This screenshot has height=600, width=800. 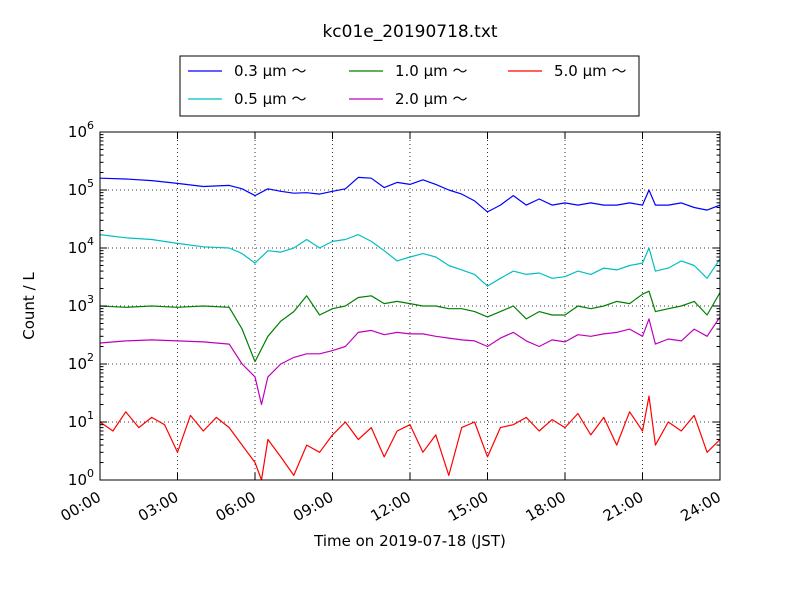 What do you see at coordinates (431, 71) in the screenshot?
I see `legend-label: 1.0 μm ～` at bounding box center [431, 71].